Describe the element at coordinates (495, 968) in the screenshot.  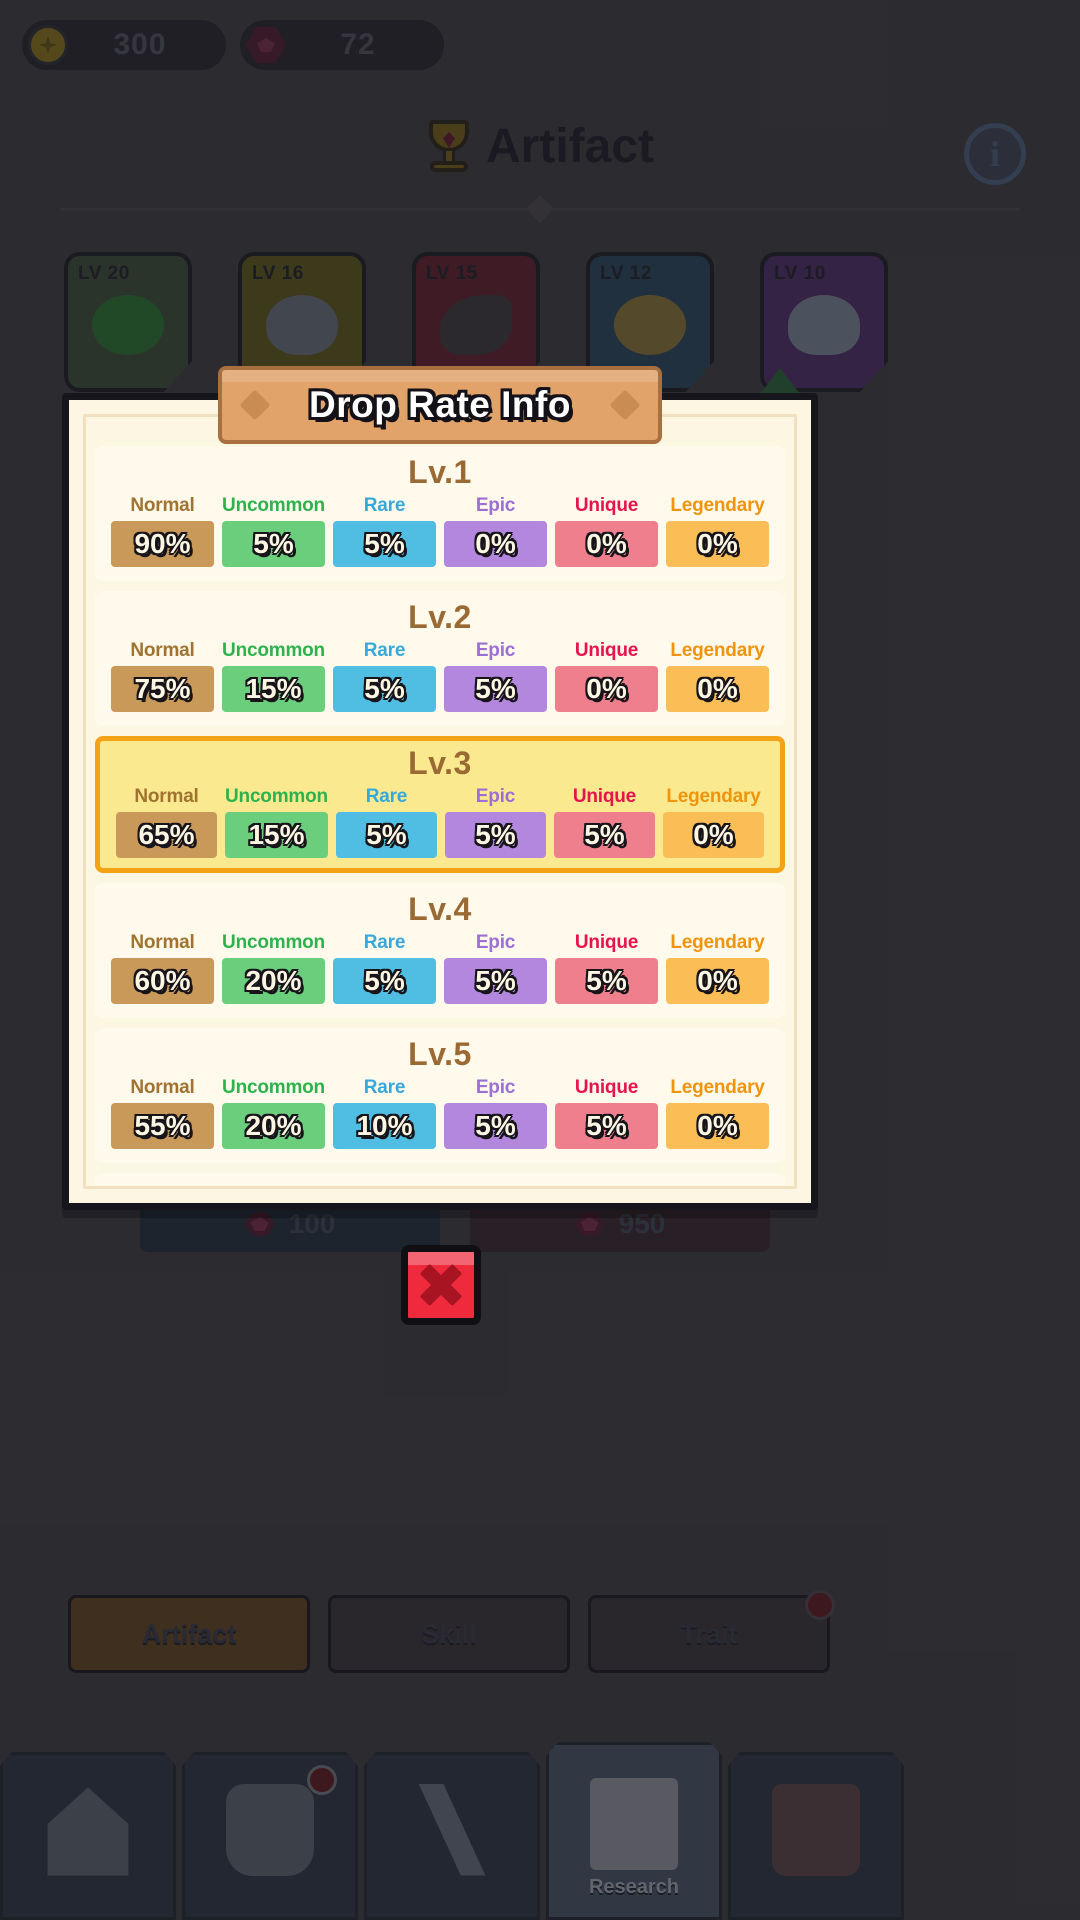
I see `drop-rate-cell: Epic 5%` at that location.